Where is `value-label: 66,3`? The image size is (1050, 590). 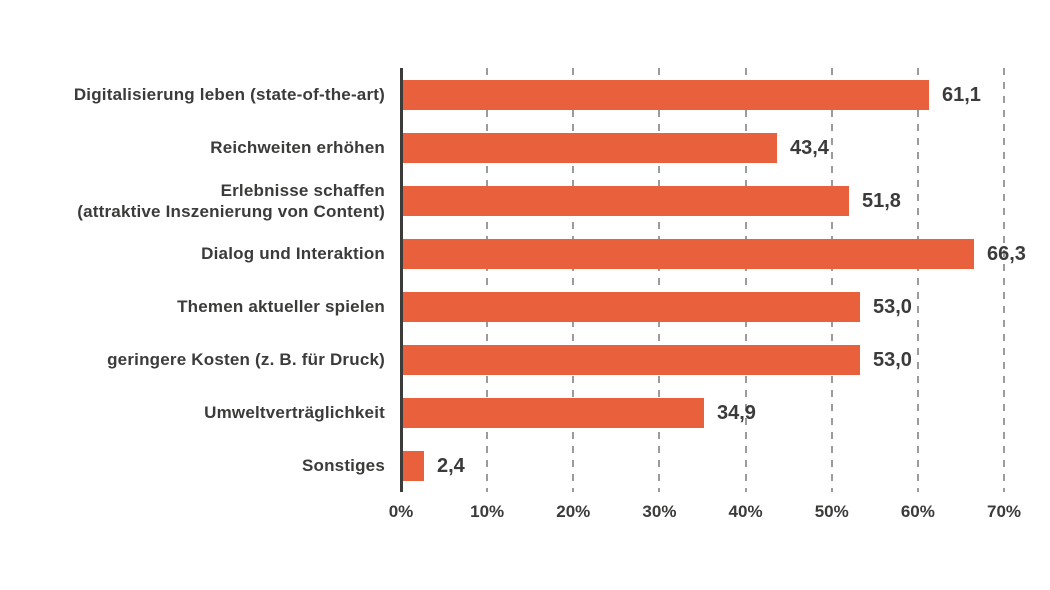
value-label: 66,3 is located at coordinates (1006, 254).